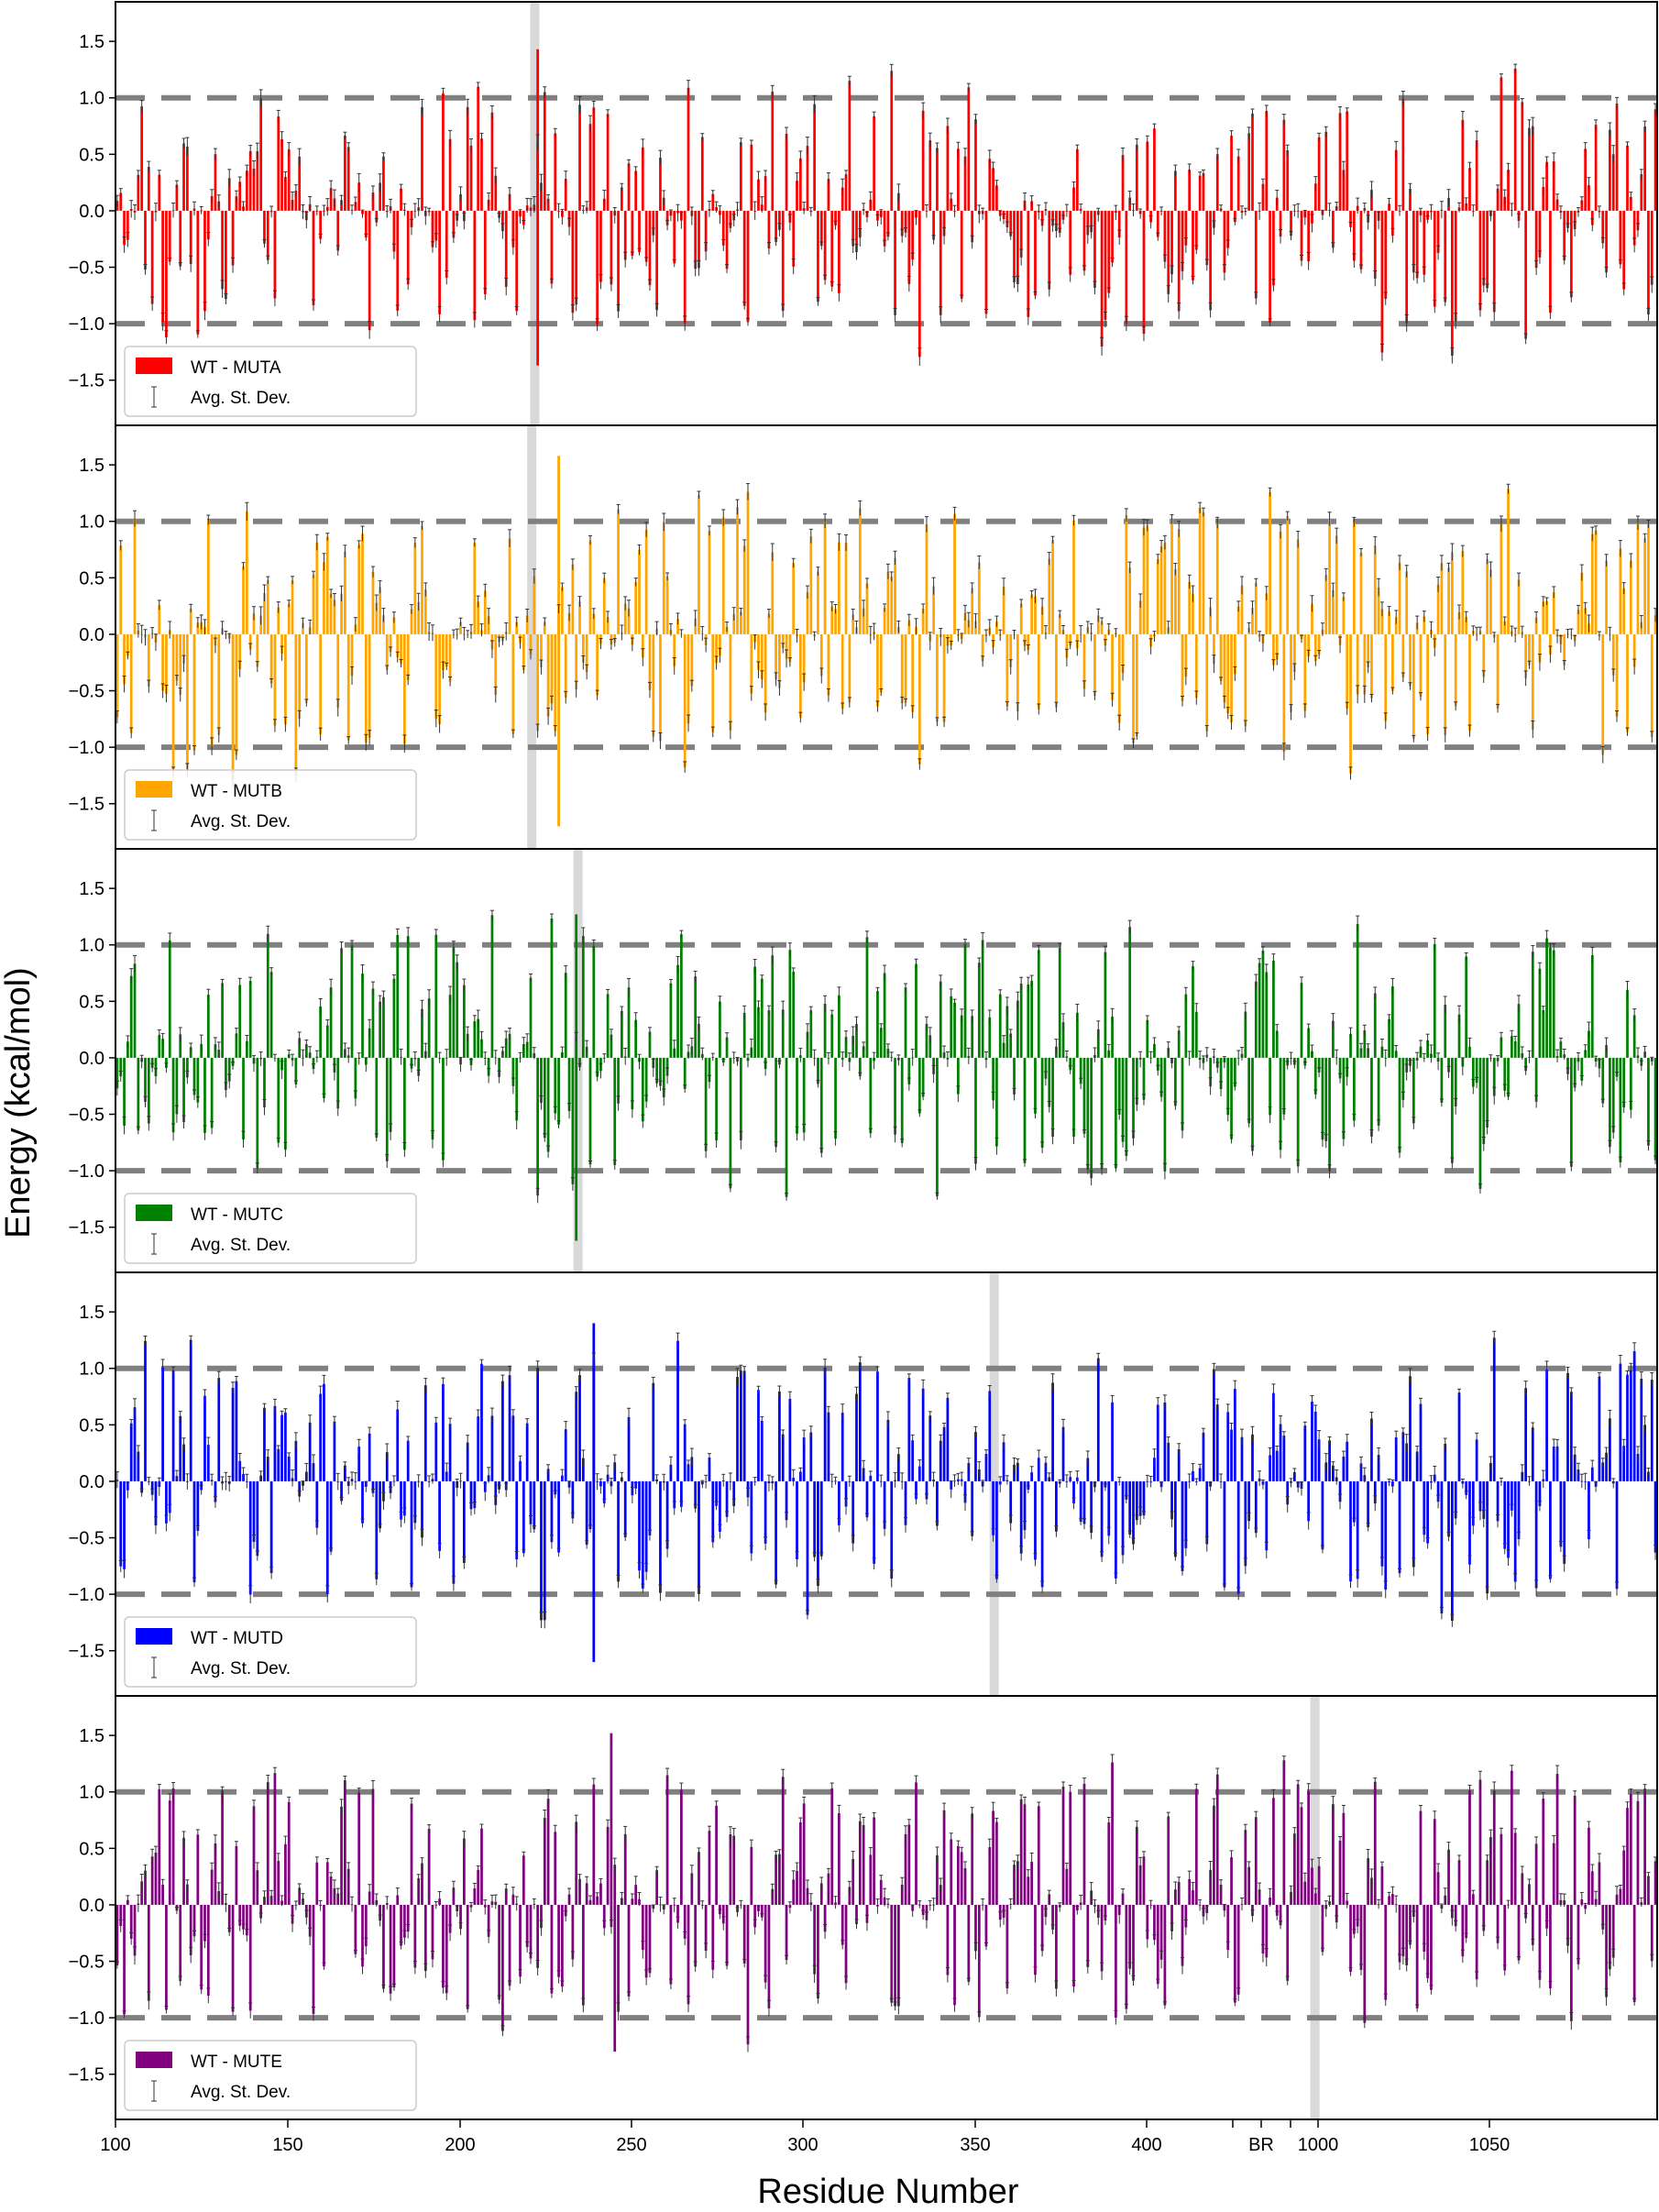  Describe the element at coordinates (886, 1479) in the screenshot. I see `error-bars` at that location.